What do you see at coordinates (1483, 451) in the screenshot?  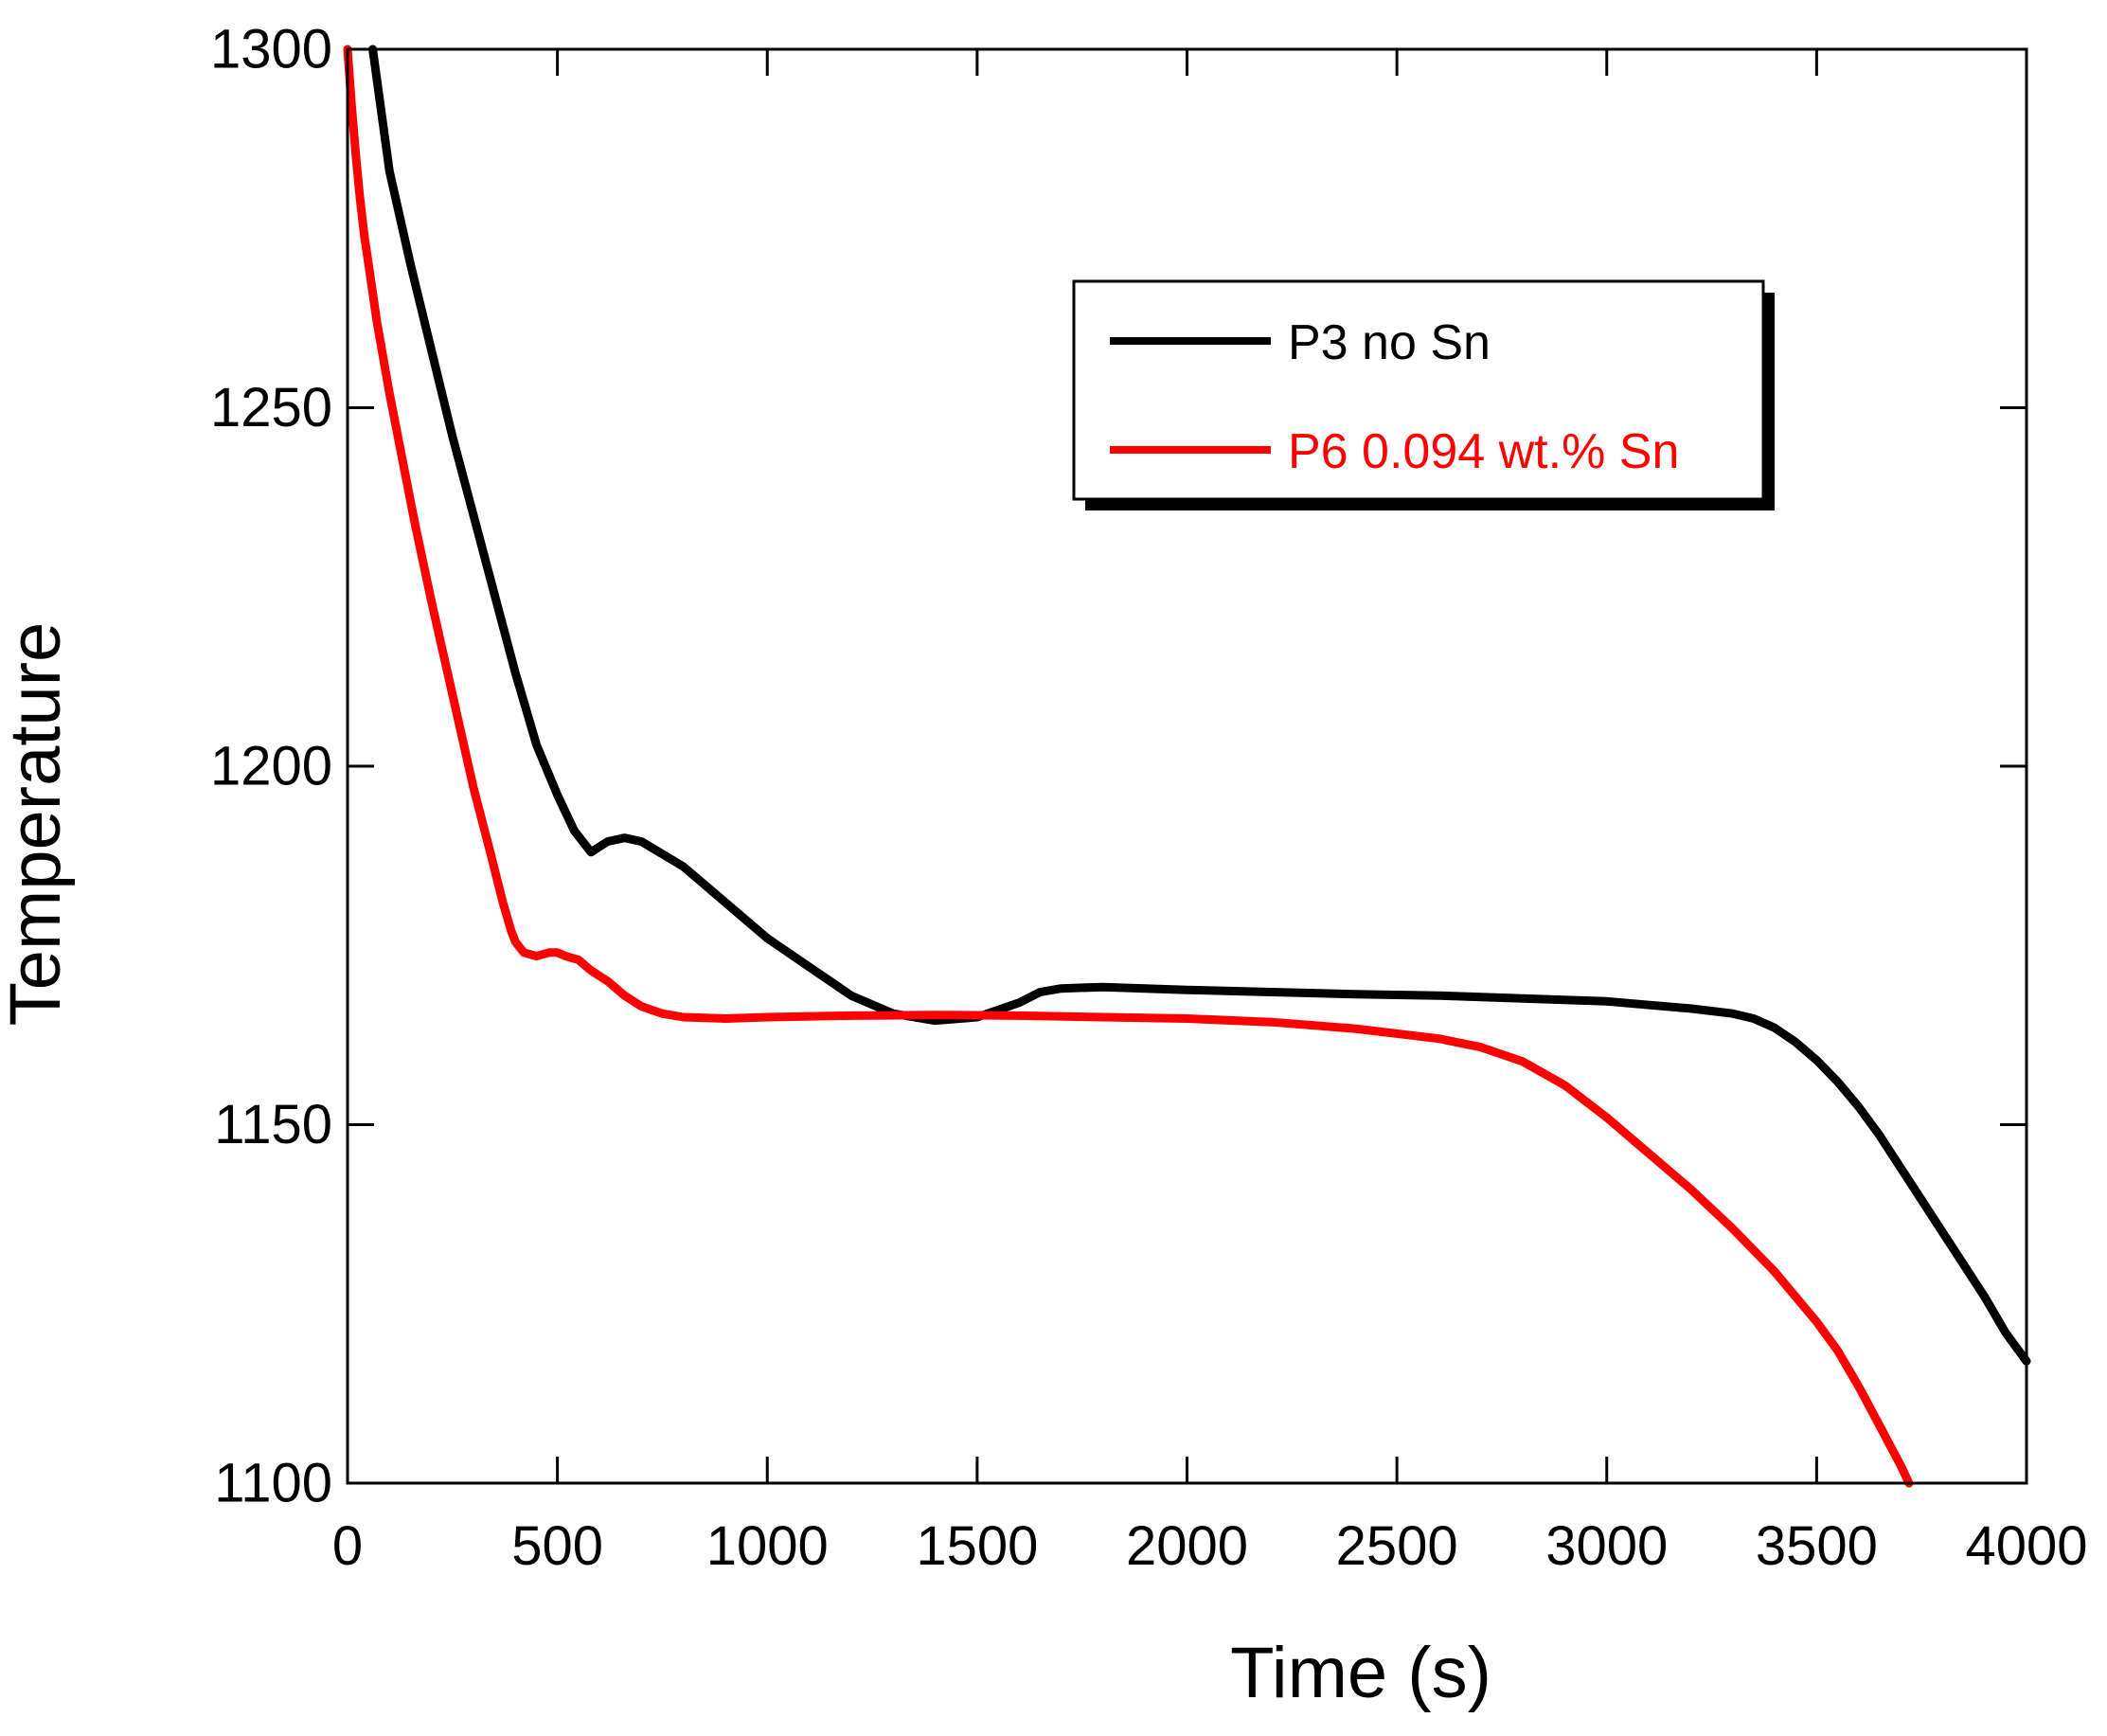 I see `legend-label-p6: P6 0.094 wt.% Sn` at bounding box center [1483, 451].